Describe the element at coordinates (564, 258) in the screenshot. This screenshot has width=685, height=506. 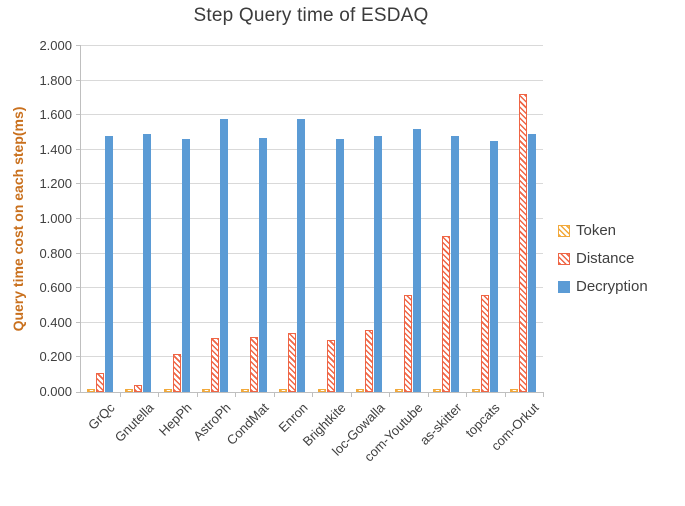
I see `legend-swatch-distance` at that location.